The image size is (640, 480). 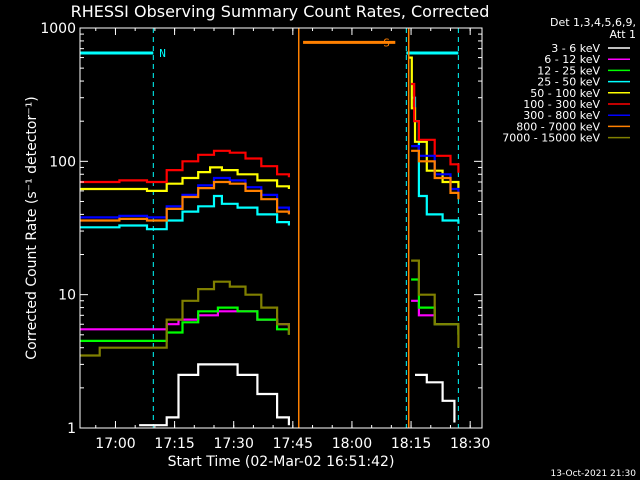 What do you see at coordinates (269, 48) in the screenshot?
I see `flag-layer: NS` at bounding box center [269, 48].